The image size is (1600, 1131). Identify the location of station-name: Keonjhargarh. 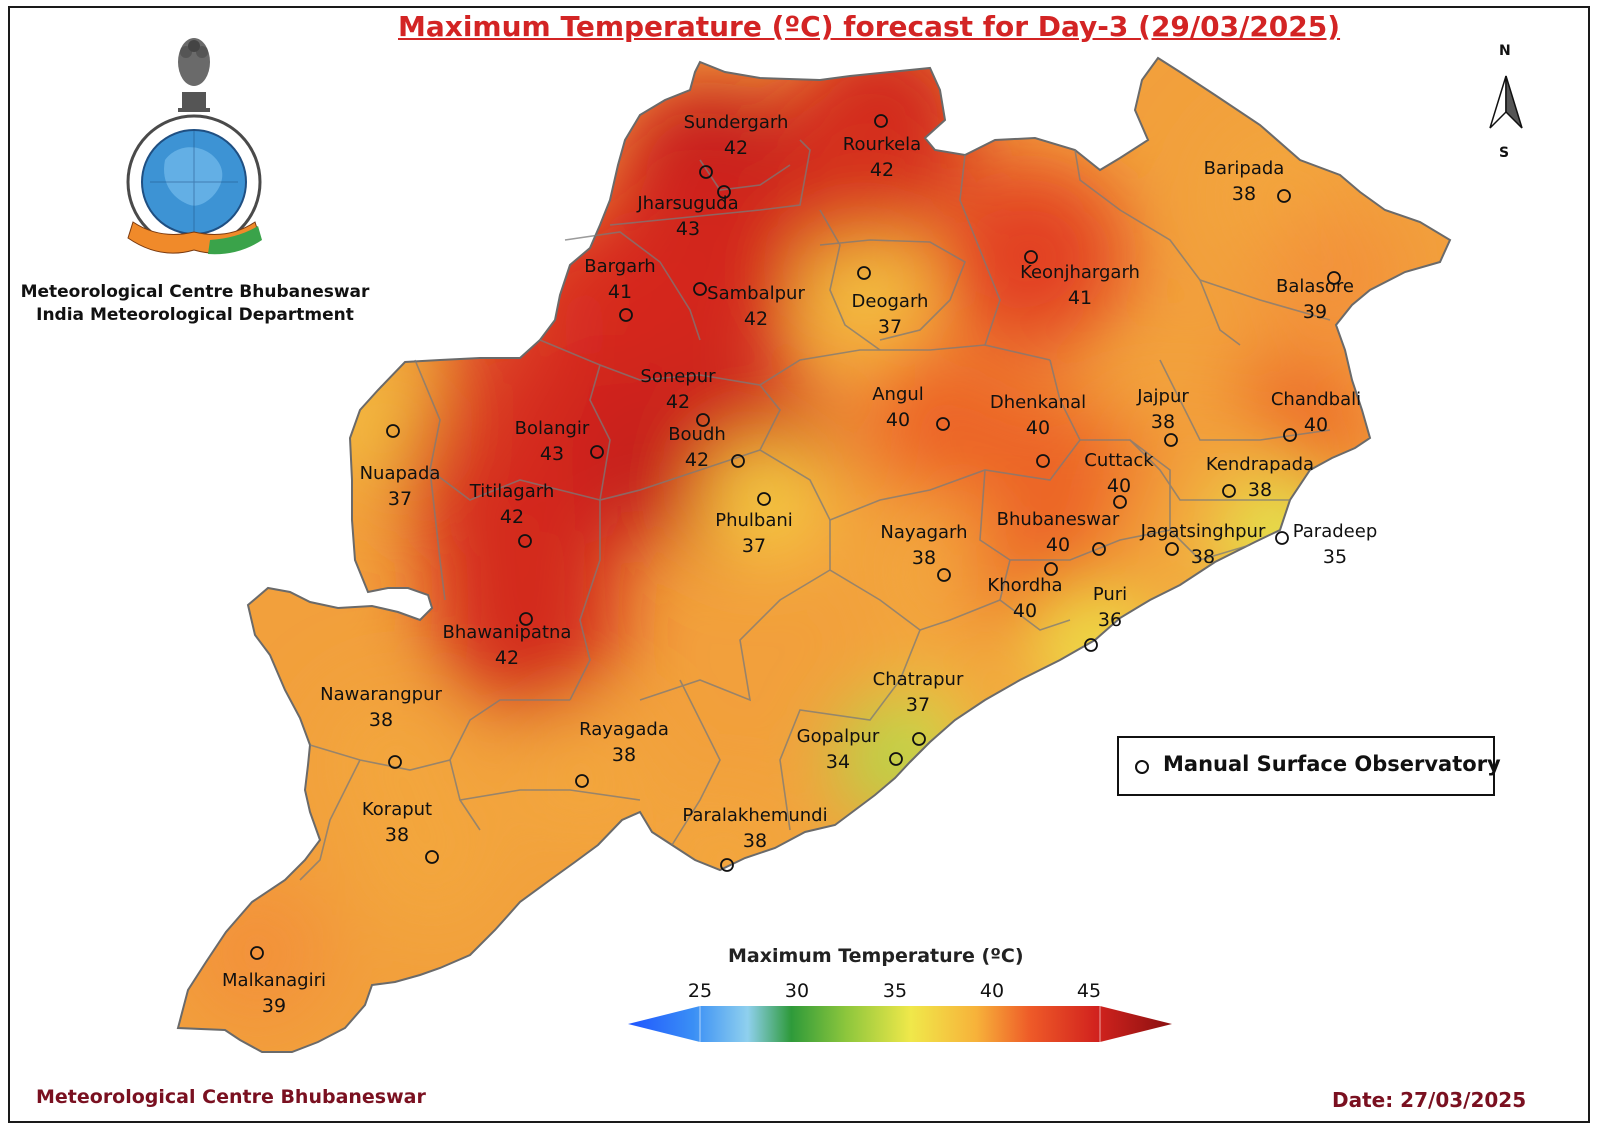
(1080, 272).